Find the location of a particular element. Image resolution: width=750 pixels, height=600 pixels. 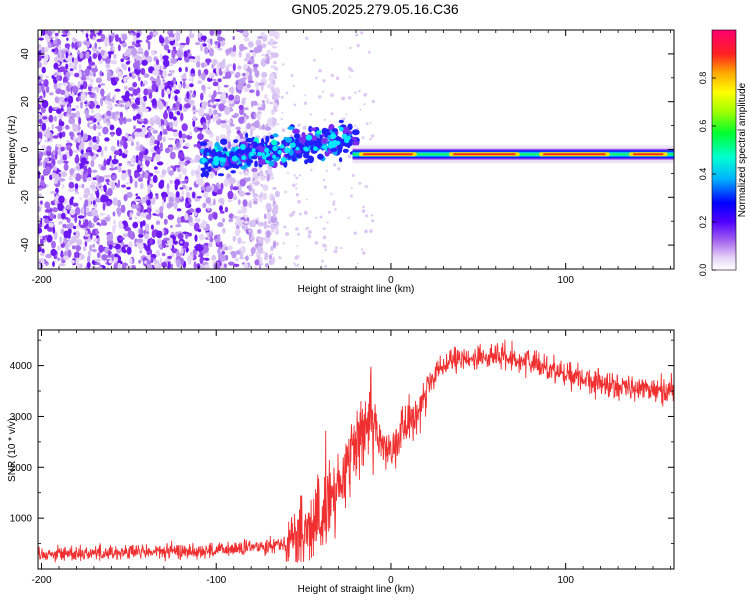

x-tick-label: -100 is located at coordinates (216, 280).